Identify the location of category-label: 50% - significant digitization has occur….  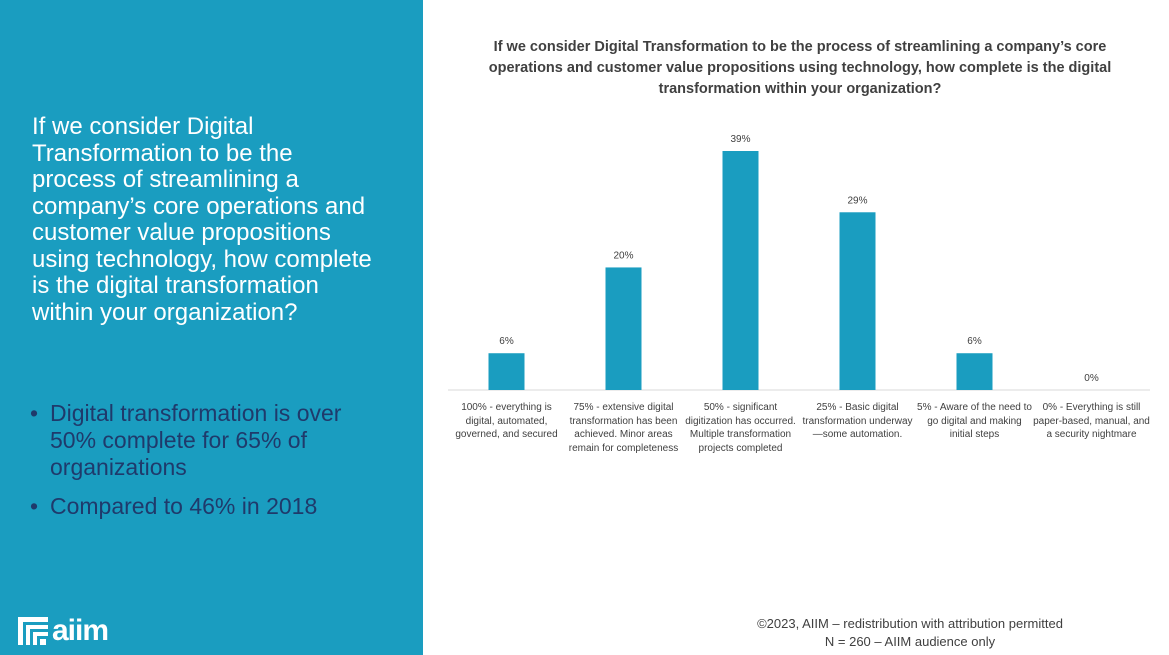
(740, 428).